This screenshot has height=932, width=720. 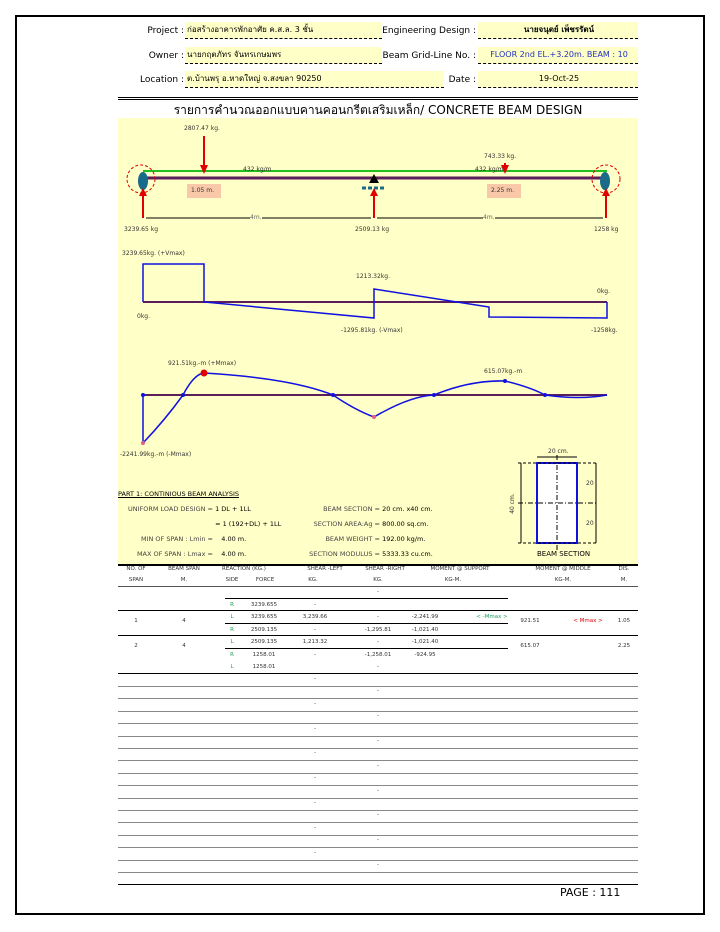 What do you see at coordinates (605, 181) in the screenshot?
I see `right-support-icon` at bounding box center [605, 181].